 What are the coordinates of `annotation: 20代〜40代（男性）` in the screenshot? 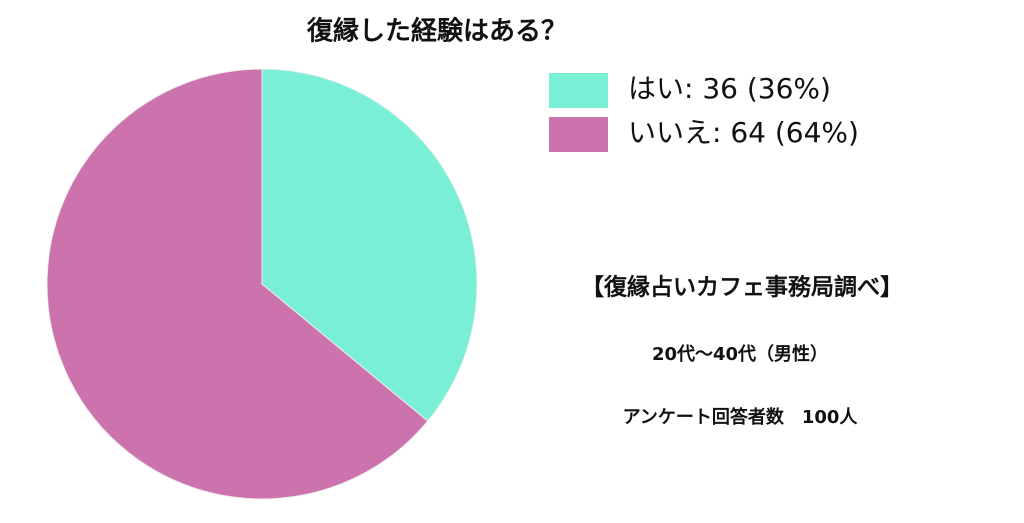 It's located at (740, 354).